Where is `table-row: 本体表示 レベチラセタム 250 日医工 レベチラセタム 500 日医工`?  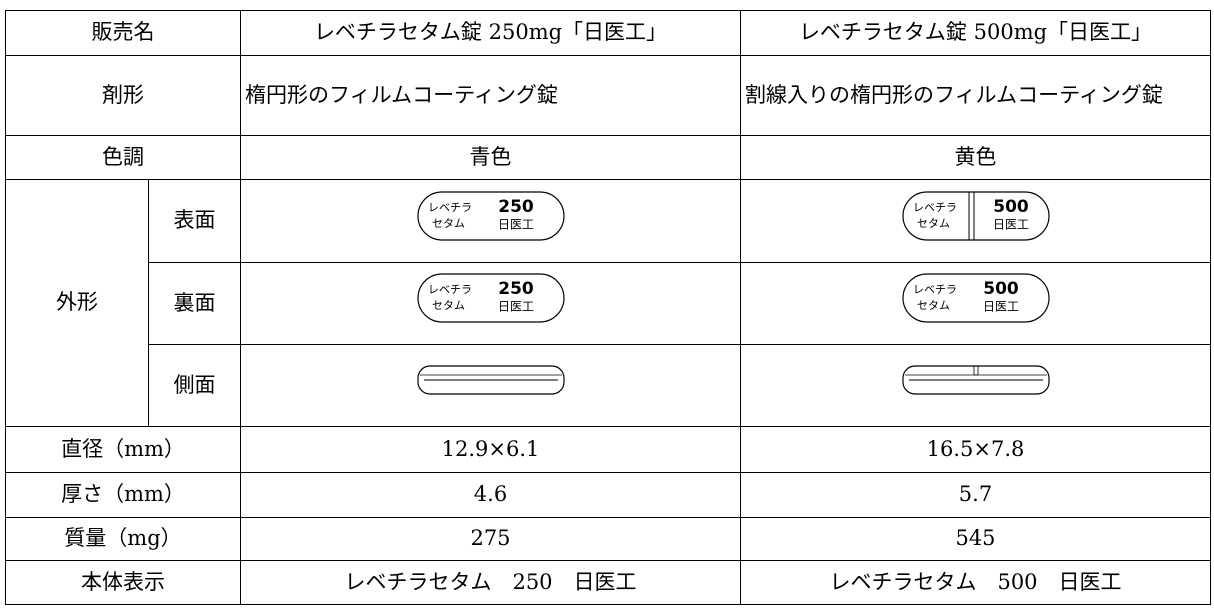
table-row: 本体表示 レベチラセタム 250 日医工 レベチラセタム 500 日医工 is located at coordinates (608, 582).